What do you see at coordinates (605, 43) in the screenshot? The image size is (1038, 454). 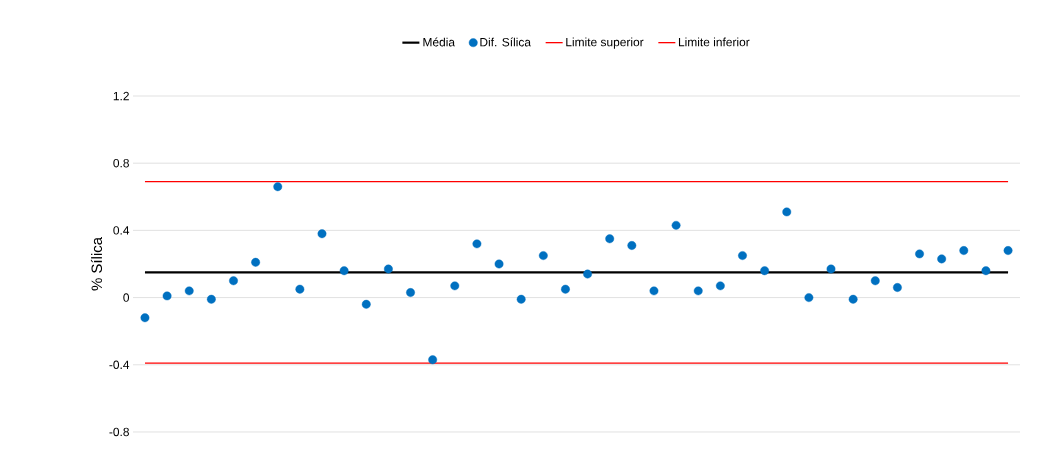 I see `legend-label: Limite superior` at bounding box center [605, 43].